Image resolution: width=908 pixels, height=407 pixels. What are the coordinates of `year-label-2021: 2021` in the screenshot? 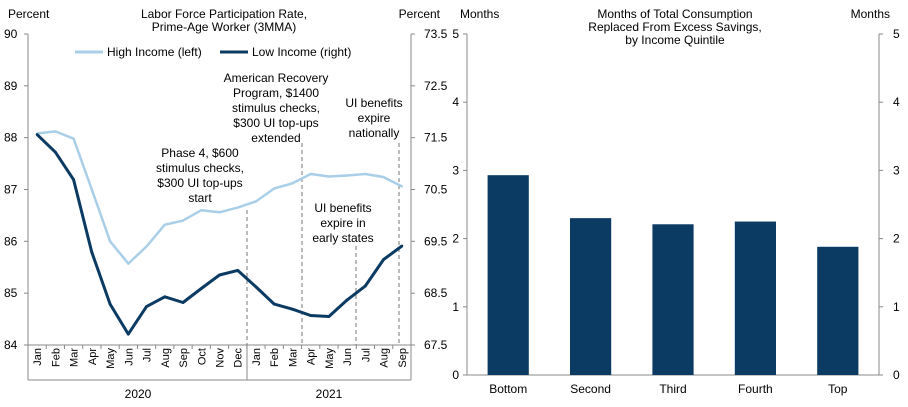 It's located at (329, 394).